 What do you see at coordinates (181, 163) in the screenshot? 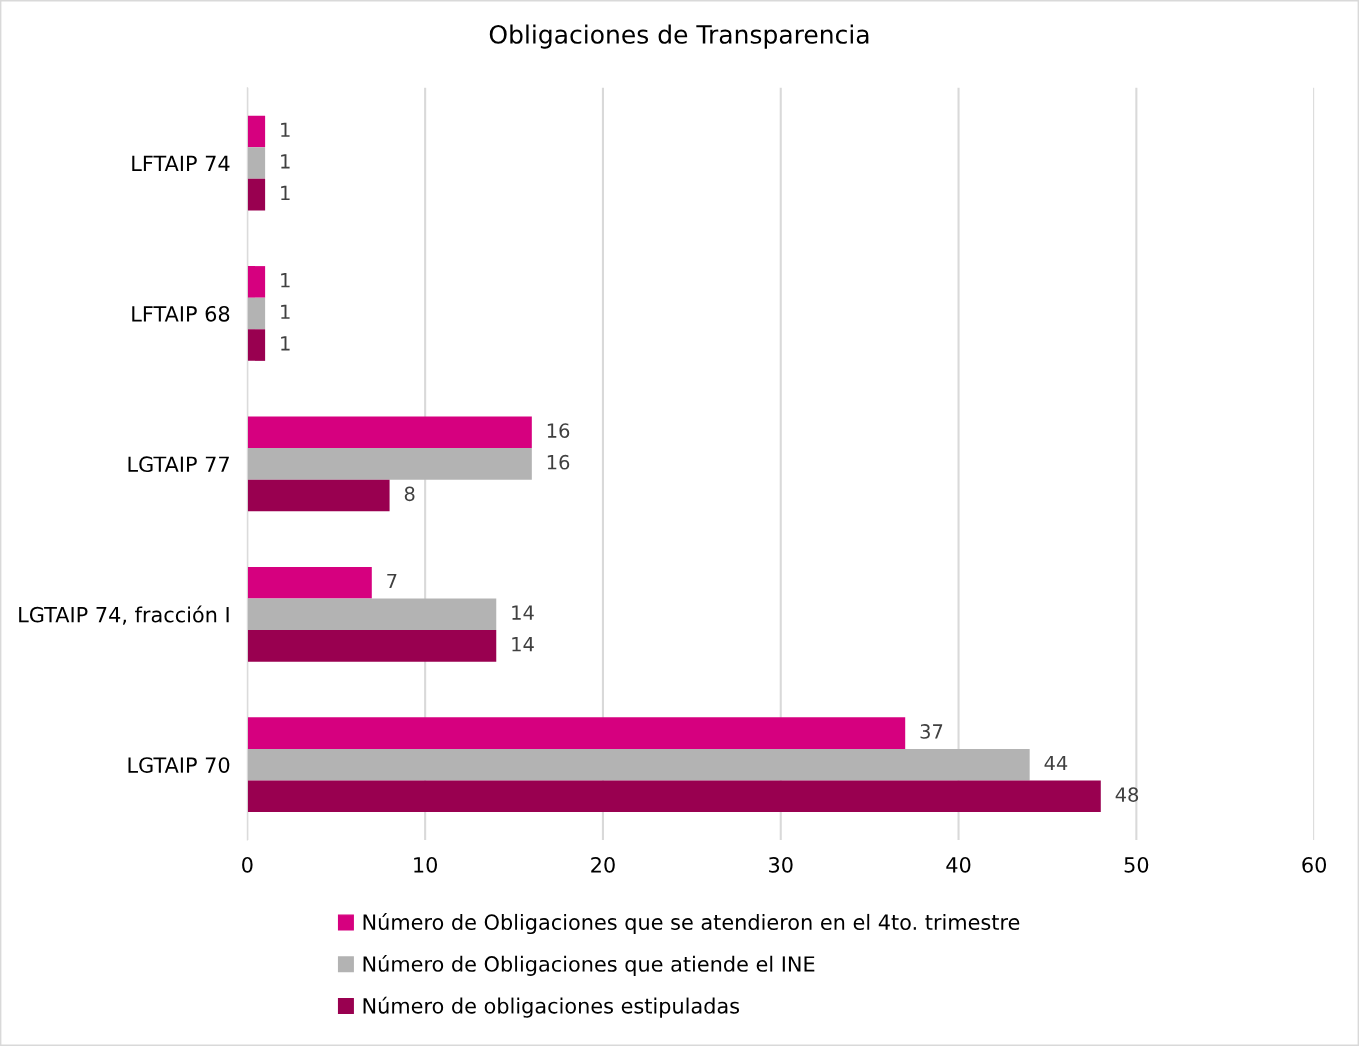
I see `y-tick-label: LFTAIP 74` at bounding box center [181, 163].